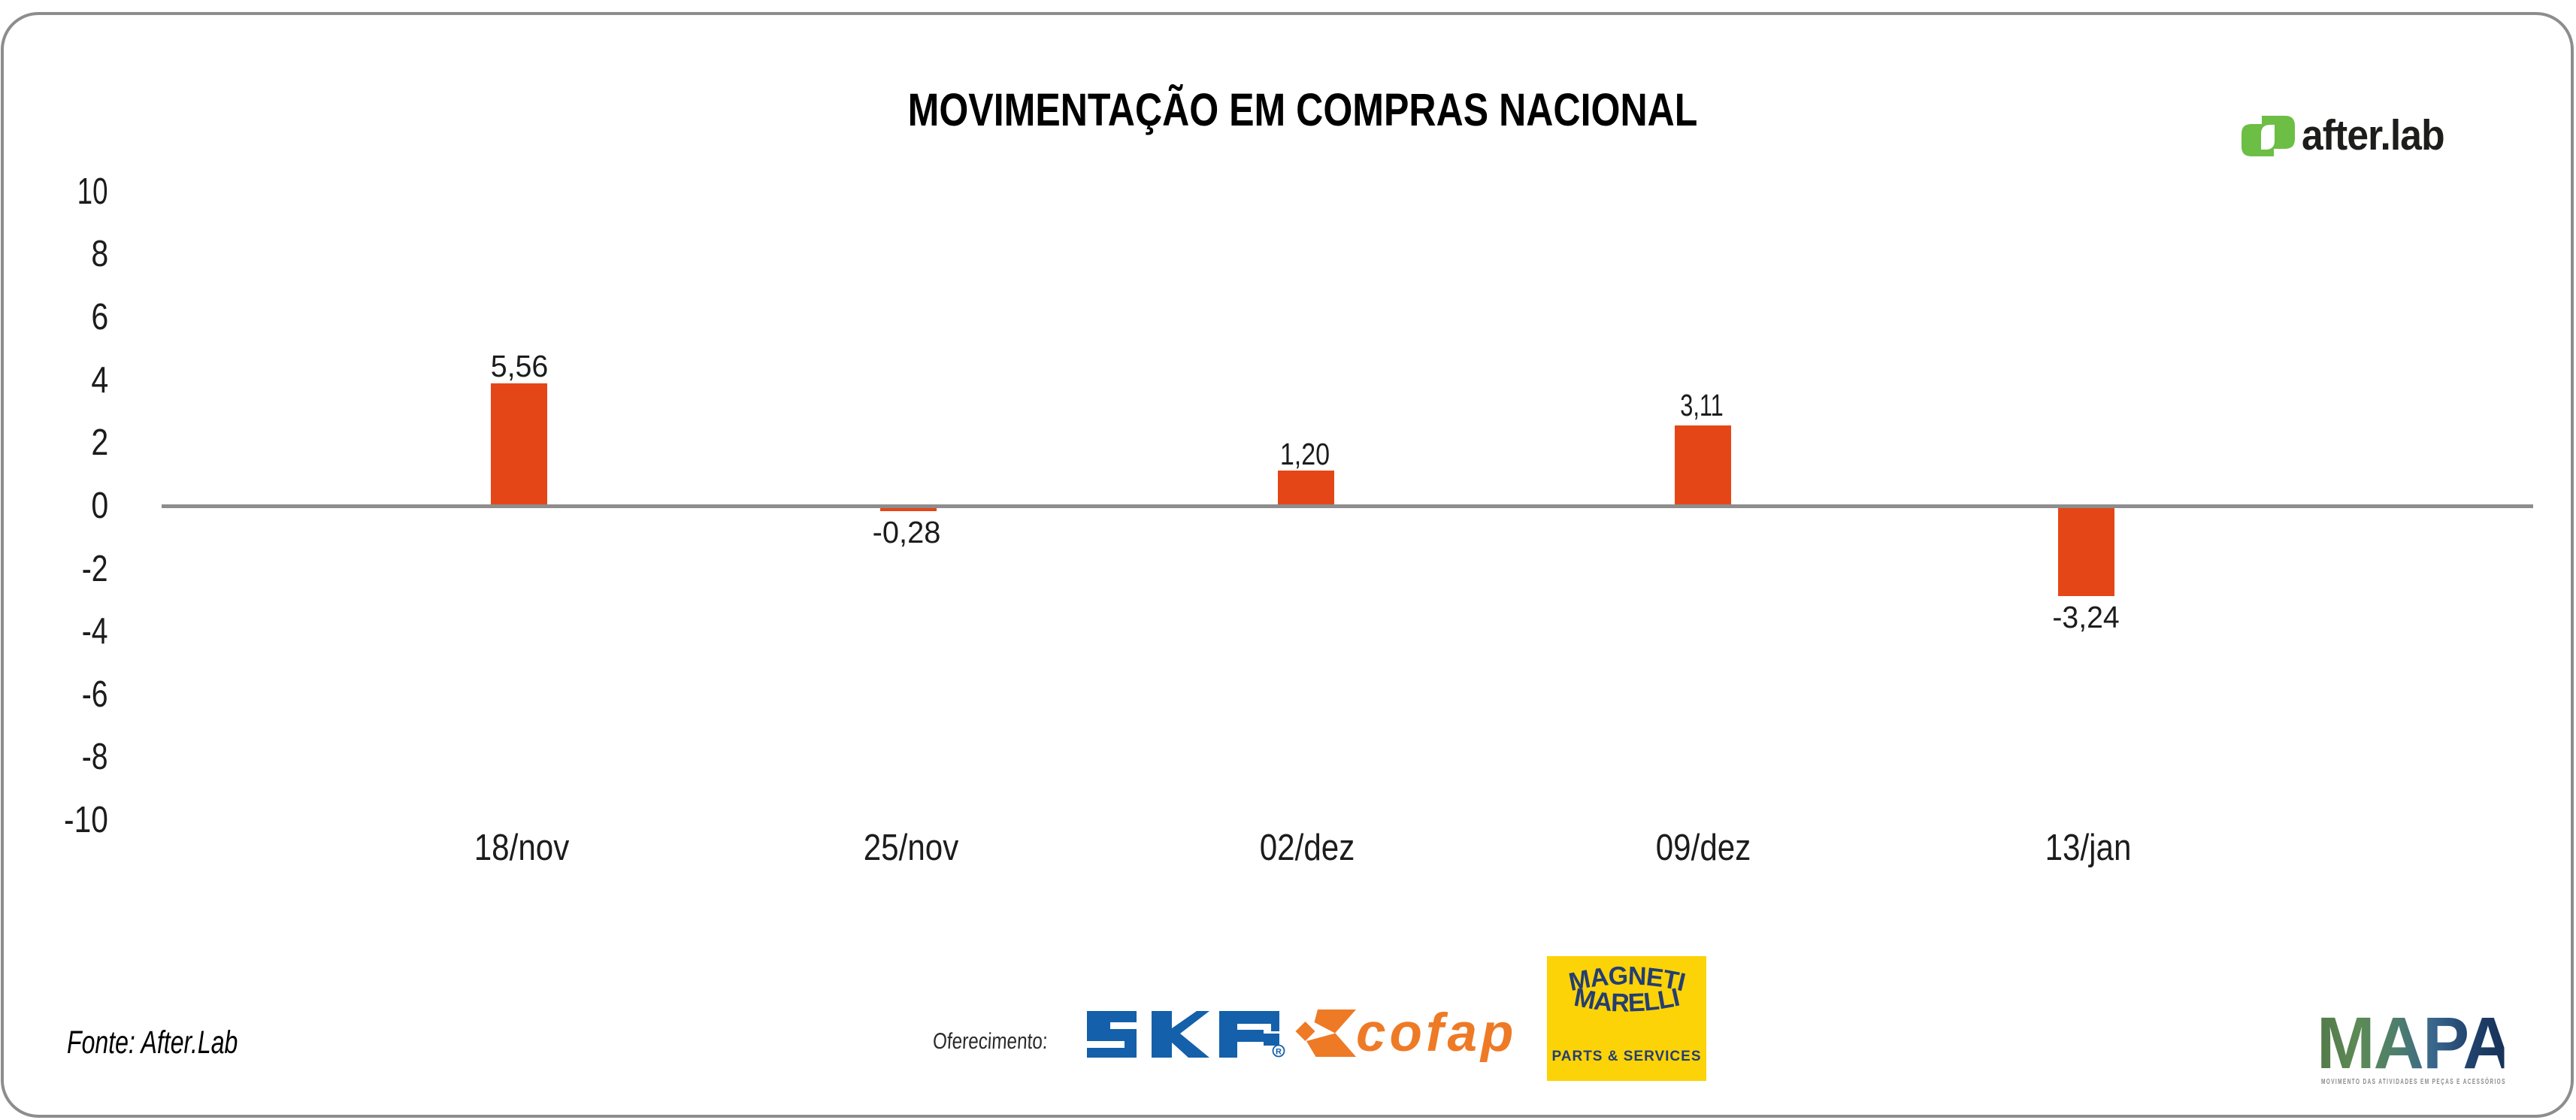  Describe the element at coordinates (1279, 1052) in the screenshot. I see `svg-text: R` at that location.